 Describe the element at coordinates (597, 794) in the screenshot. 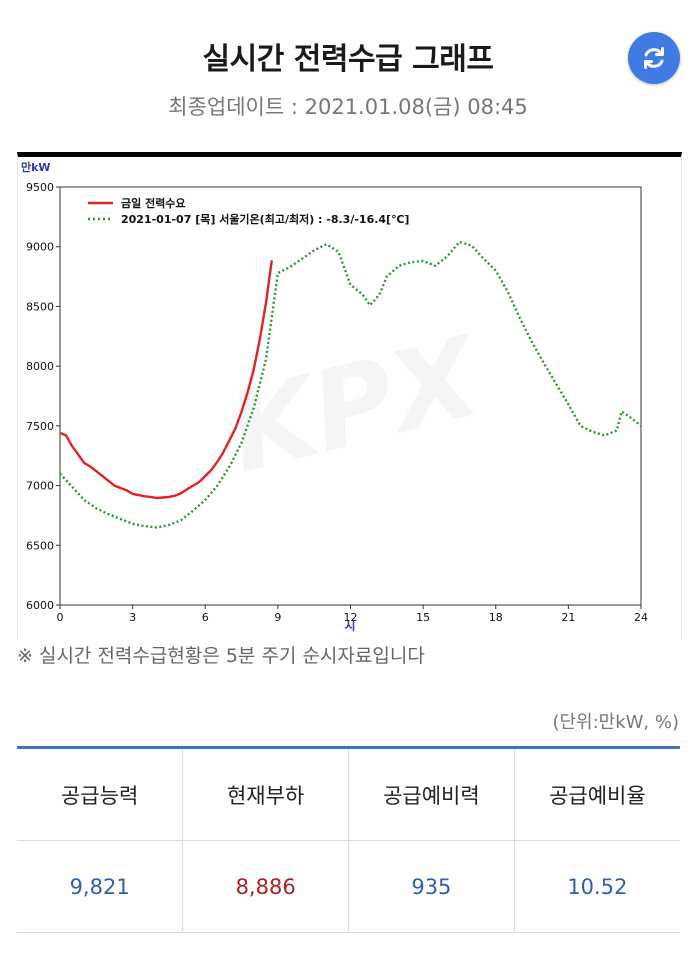

I see `header-reserve-rate: 공급예비율` at that location.